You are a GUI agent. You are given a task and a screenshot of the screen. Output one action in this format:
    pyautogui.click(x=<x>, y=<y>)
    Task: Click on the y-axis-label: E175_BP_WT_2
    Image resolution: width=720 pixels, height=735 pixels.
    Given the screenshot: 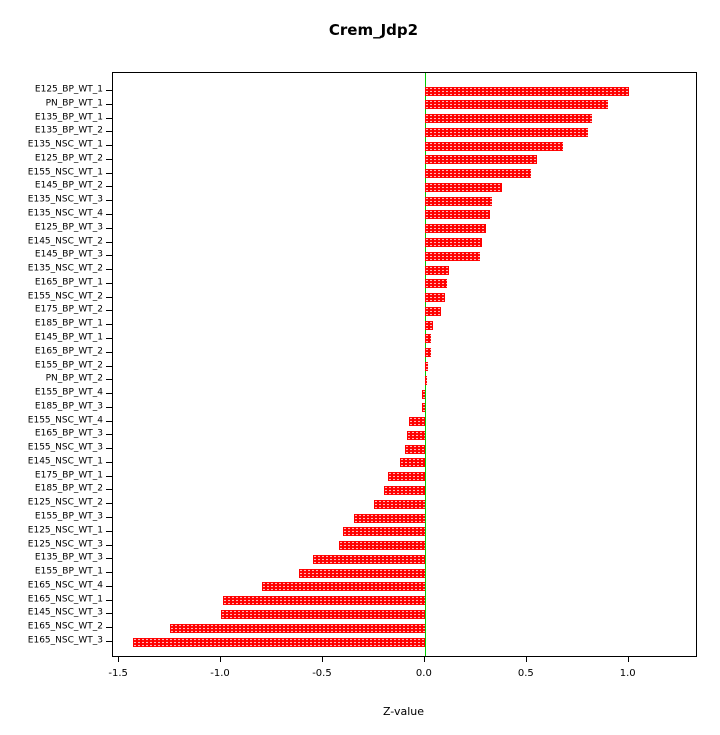 What is the action you would take?
    pyautogui.click(x=68, y=309)
    